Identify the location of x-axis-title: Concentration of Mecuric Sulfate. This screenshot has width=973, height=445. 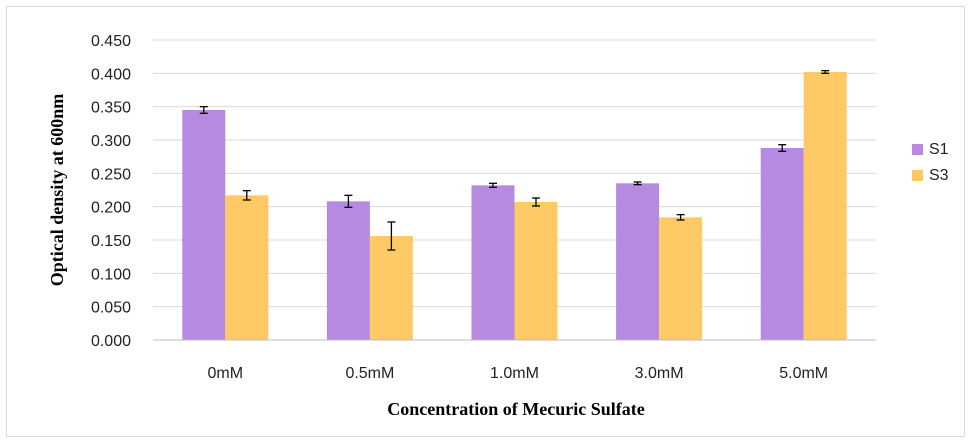
(515, 409).